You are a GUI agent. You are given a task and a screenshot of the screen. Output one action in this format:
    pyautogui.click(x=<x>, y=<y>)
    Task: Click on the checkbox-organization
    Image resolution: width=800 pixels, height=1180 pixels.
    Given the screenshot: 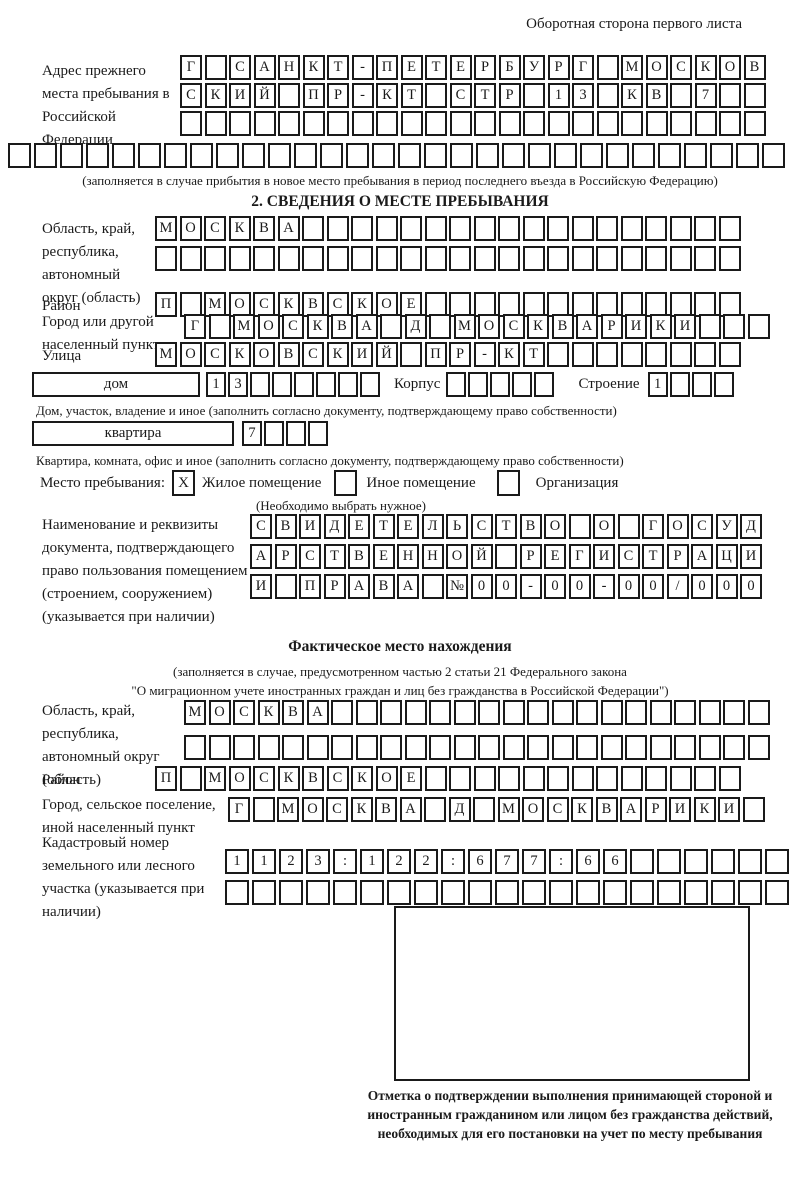 What is the action you would take?
    pyautogui.click(x=508, y=483)
    